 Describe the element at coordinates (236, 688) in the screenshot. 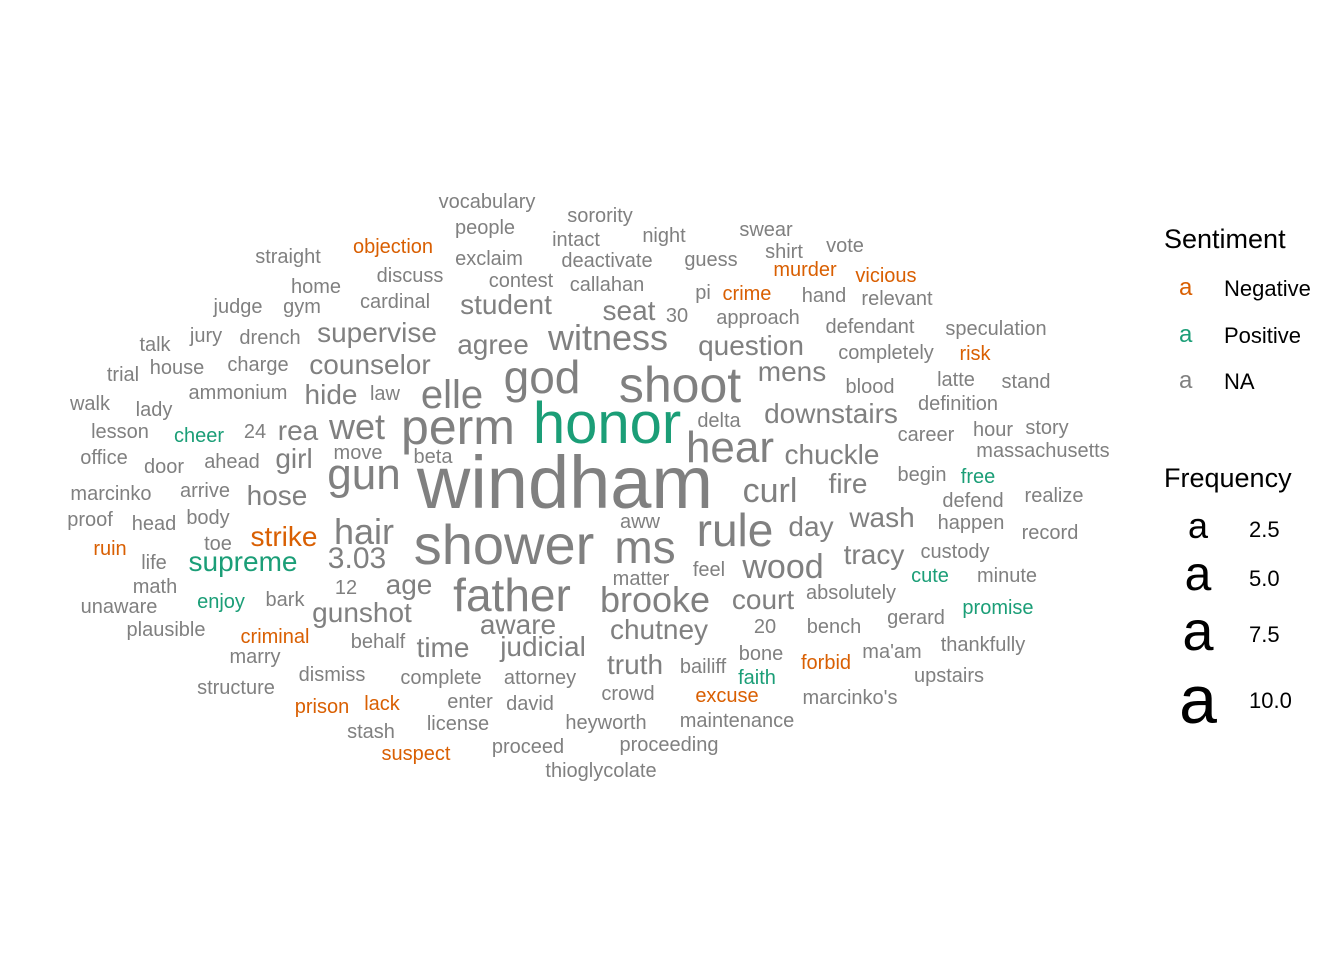

I see `word-148: structure` at that location.